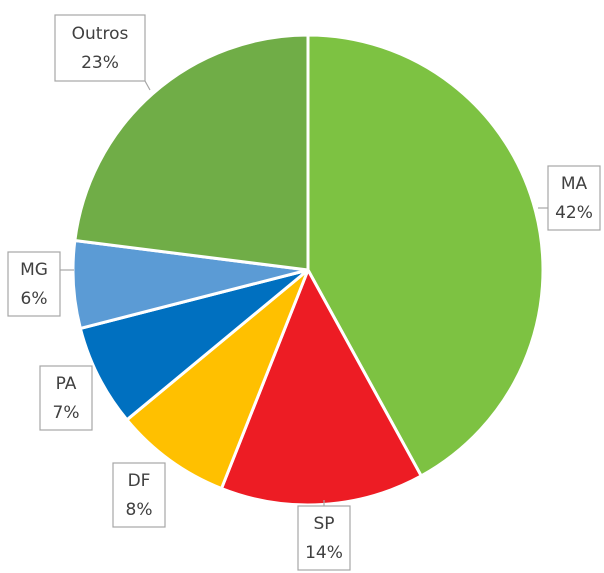 This screenshot has width=604, height=573. I want to click on category-label: MA, so click(574, 184).